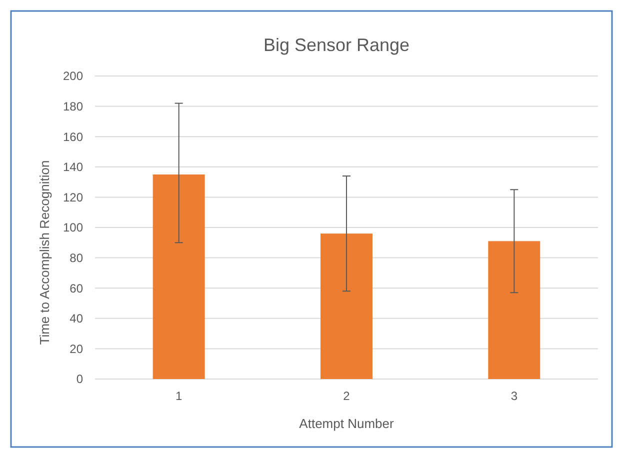  Describe the element at coordinates (178, 396) in the screenshot. I see `x-tick-label: 1` at that location.